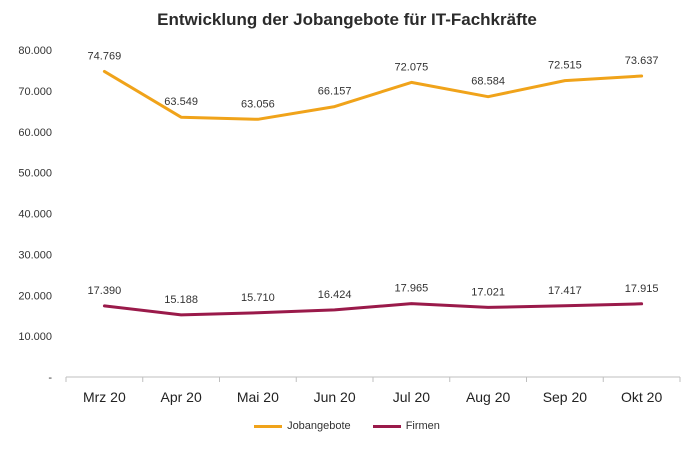  Describe the element at coordinates (35, 255) in the screenshot. I see `y-tick-label: 30.000` at that location.